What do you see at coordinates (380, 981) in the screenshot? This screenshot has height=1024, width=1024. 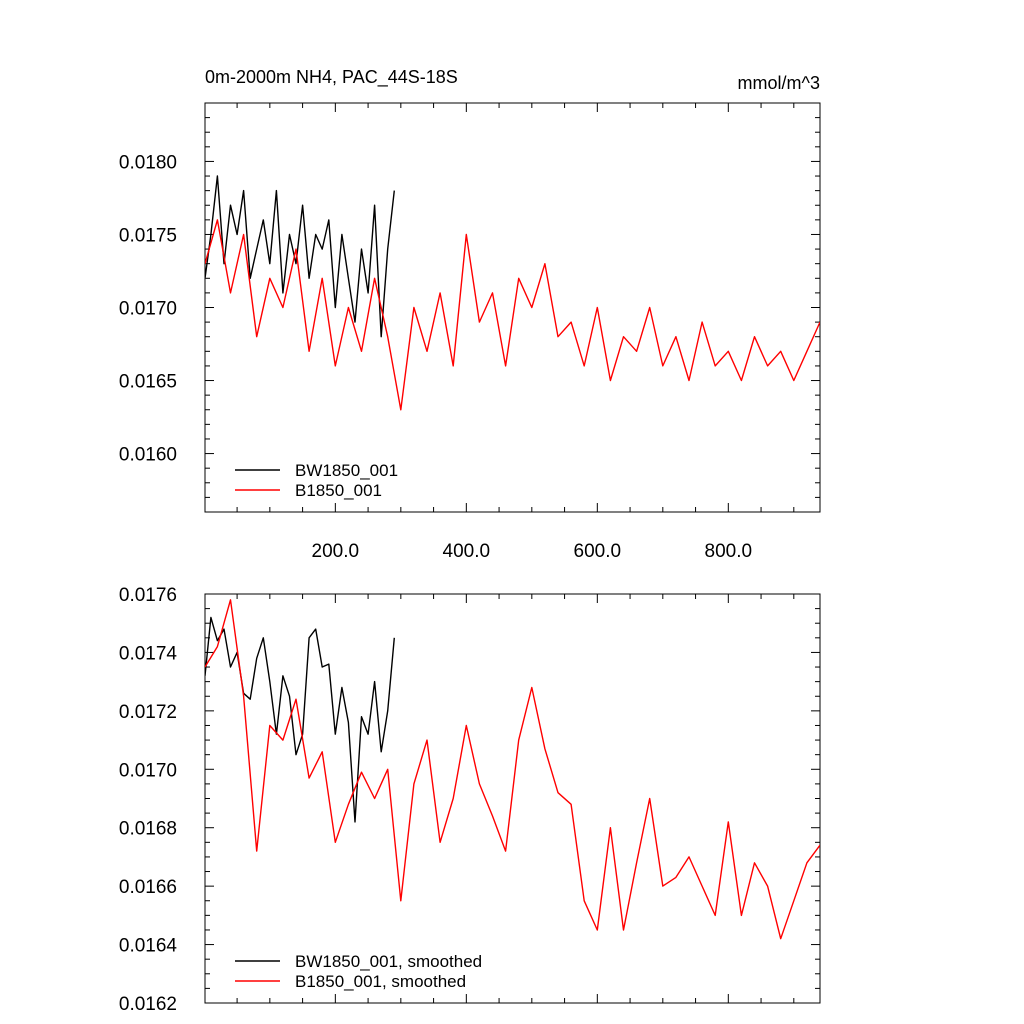 I see `bottom-legend-label-2: B1850_001, smoothed` at bounding box center [380, 981].